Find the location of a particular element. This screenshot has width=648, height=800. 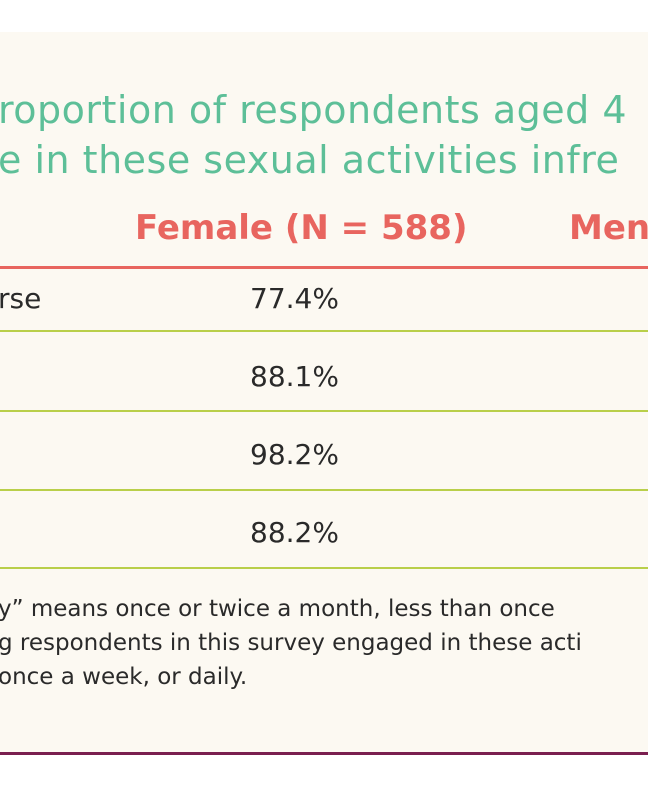

row-value-female-4: 88.2% is located at coordinates (294, 532).